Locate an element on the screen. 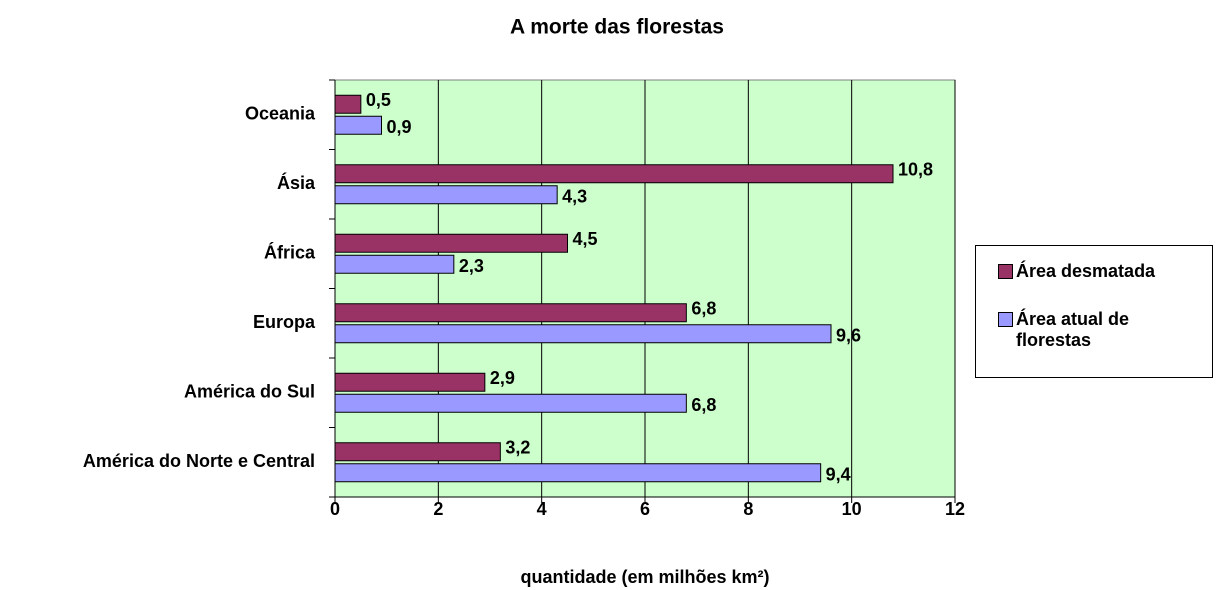 This screenshot has width=1217, height=590. x-axis-title: quantidade (em milhões km²) is located at coordinates (644, 577).